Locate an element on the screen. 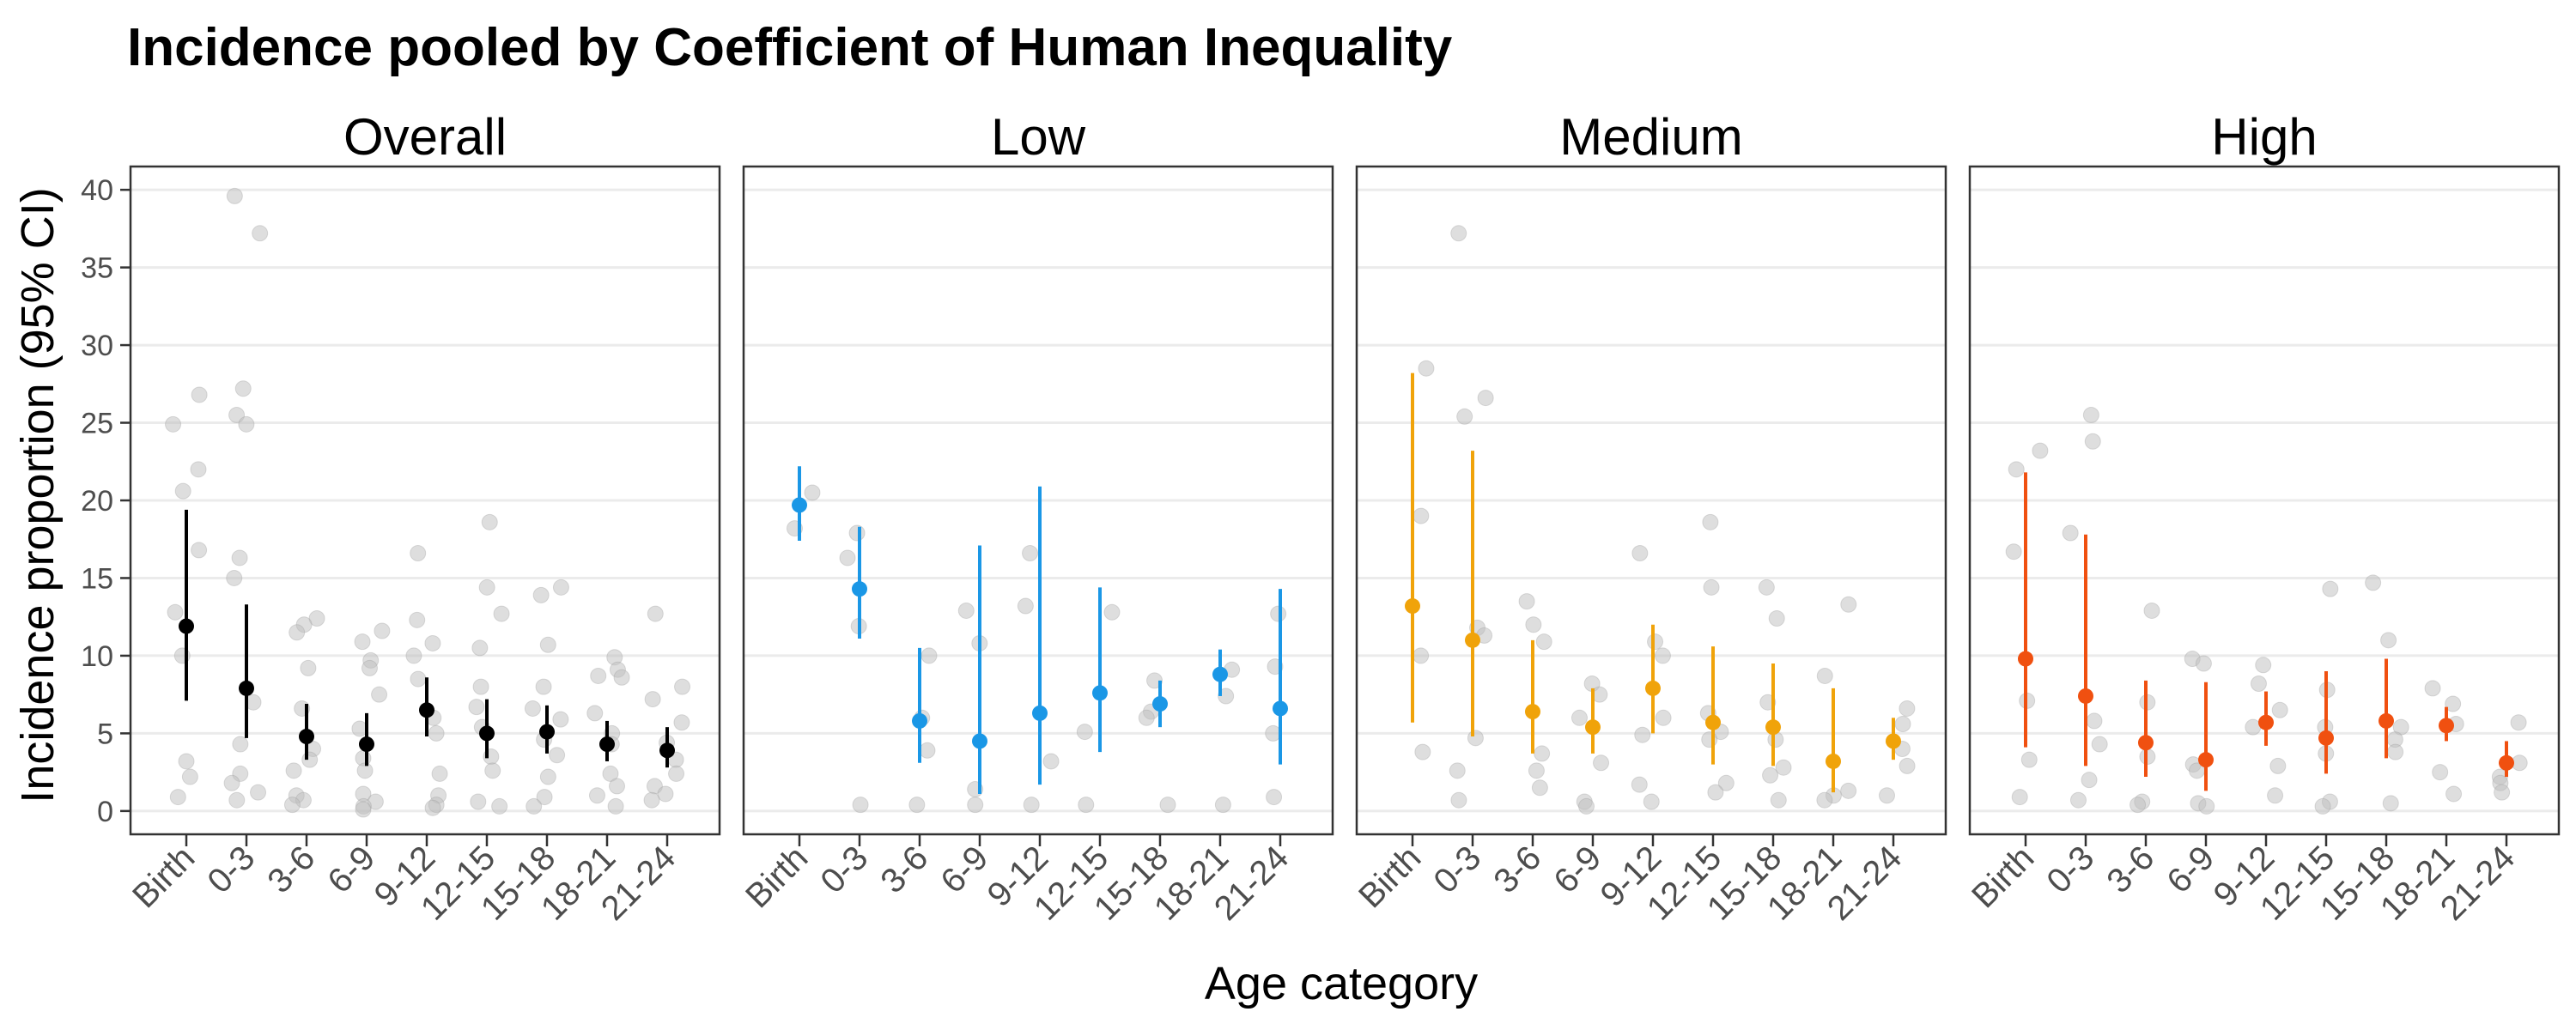 Image resolution: width=2576 pixels, height=1030 pixels. panel-label: Overall is located at coordinates (425, 137).